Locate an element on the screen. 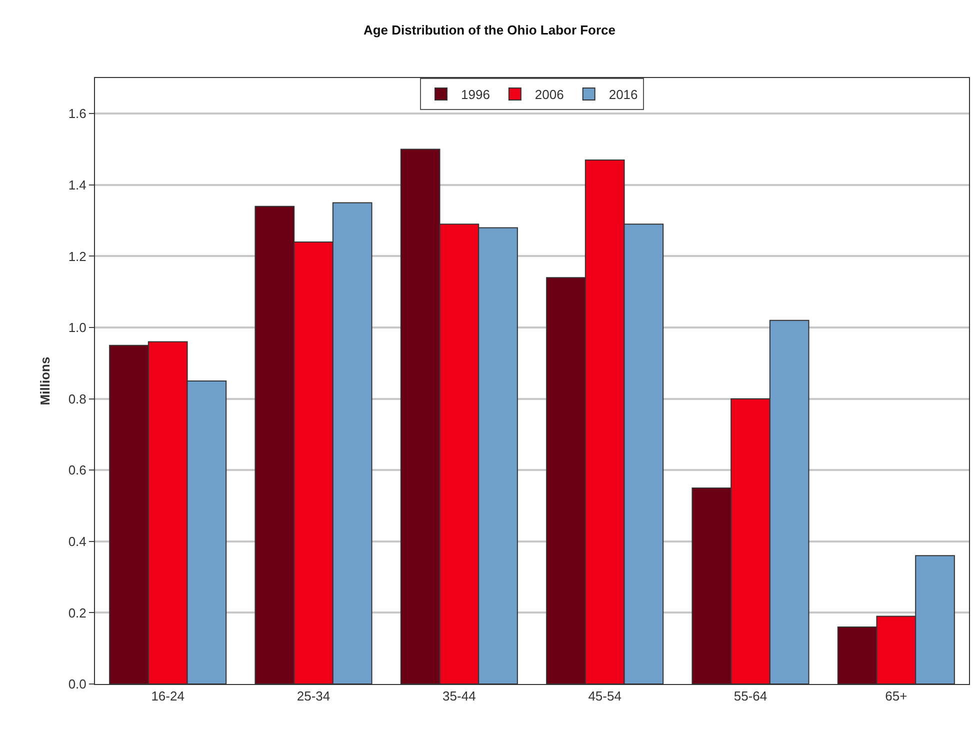 The image size is (979, 729). y-tick-label: 0.8 is located at coordinates (77, 398).